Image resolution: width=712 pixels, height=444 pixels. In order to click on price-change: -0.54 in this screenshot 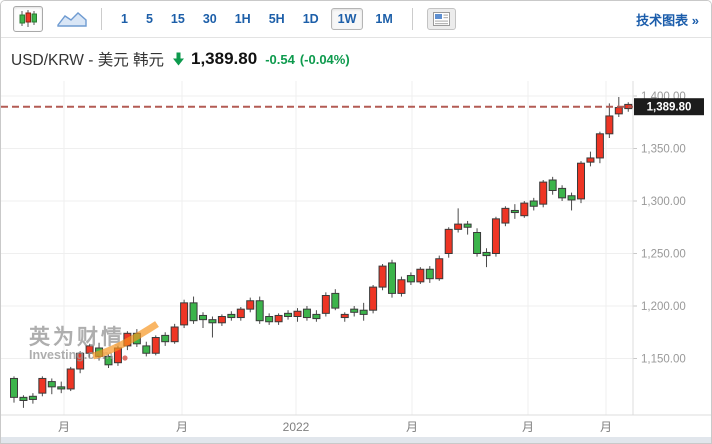, I will do `click(280, 59)`.